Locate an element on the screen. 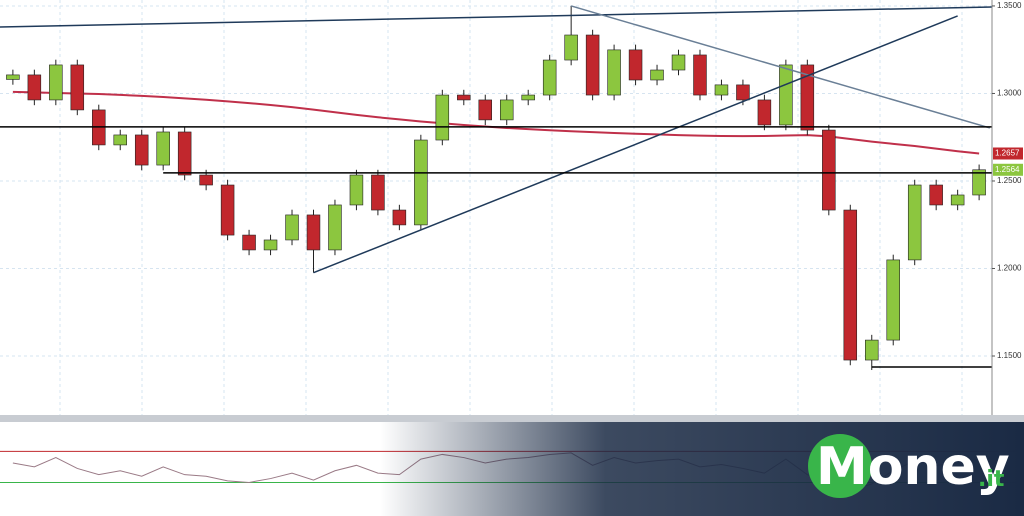  price-tag-label: 1.2564 is located at coordinates (1007, 169).